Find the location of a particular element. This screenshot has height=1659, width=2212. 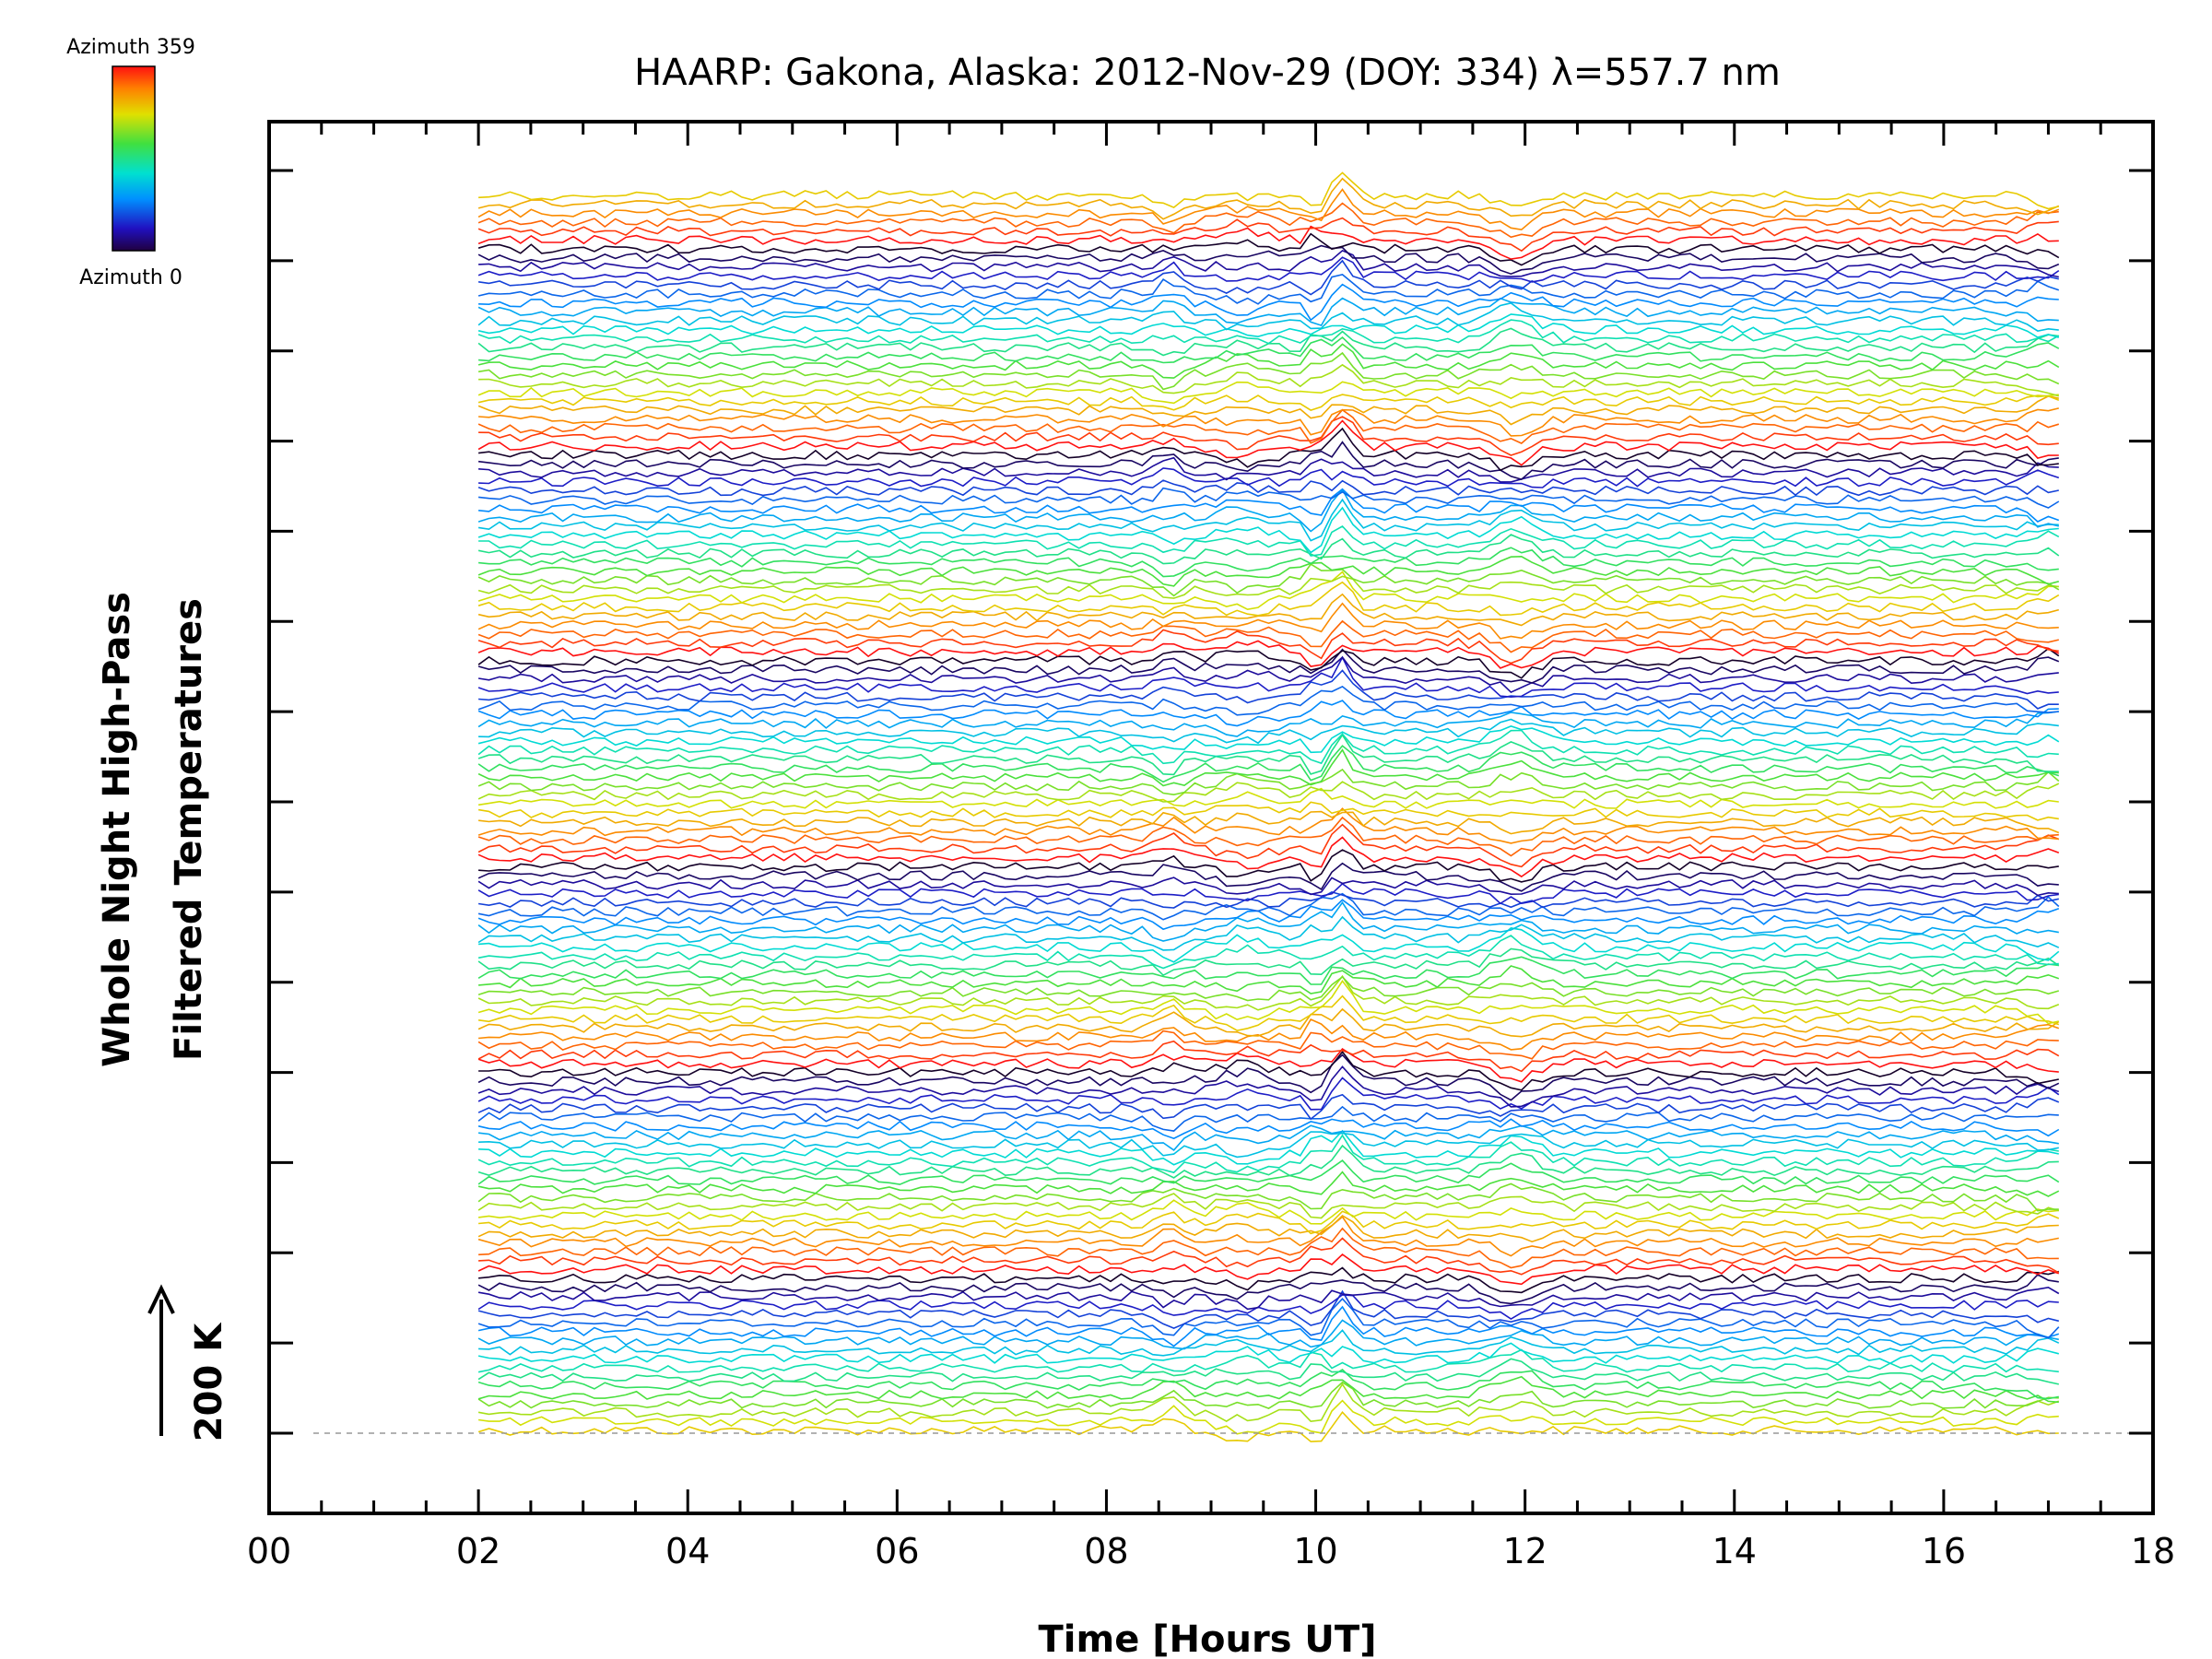

colorbar-bottom-label: Azimuth 0 is located at coordinates (130, 277).